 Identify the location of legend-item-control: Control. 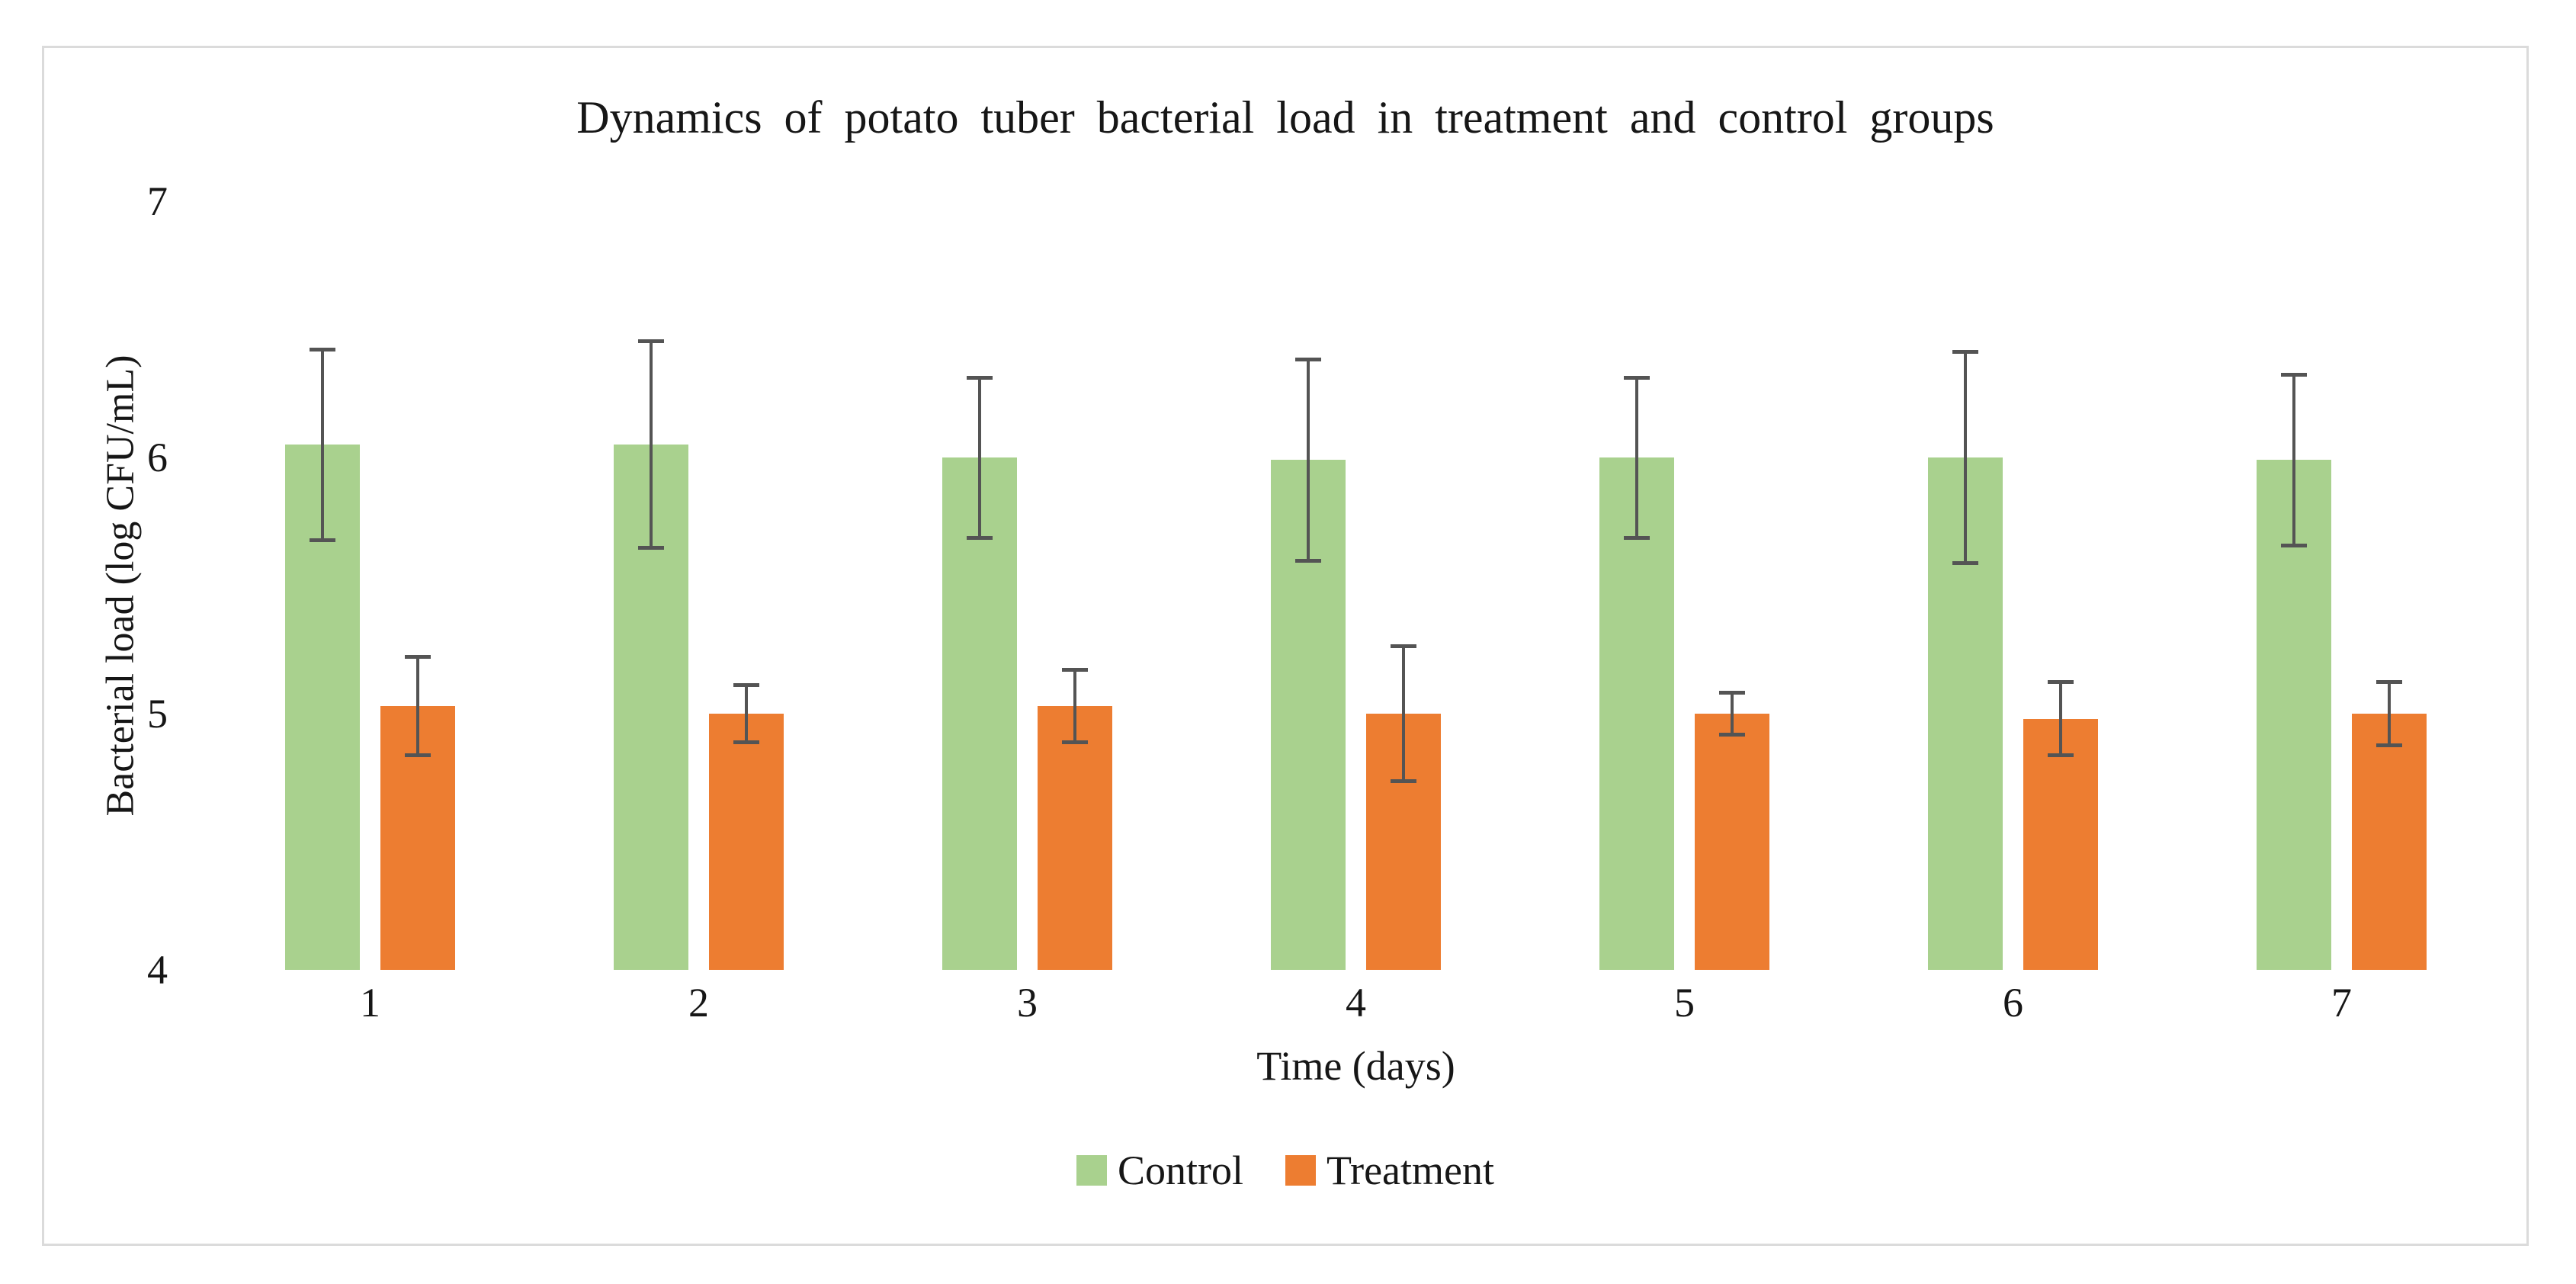
(1159, 1170).